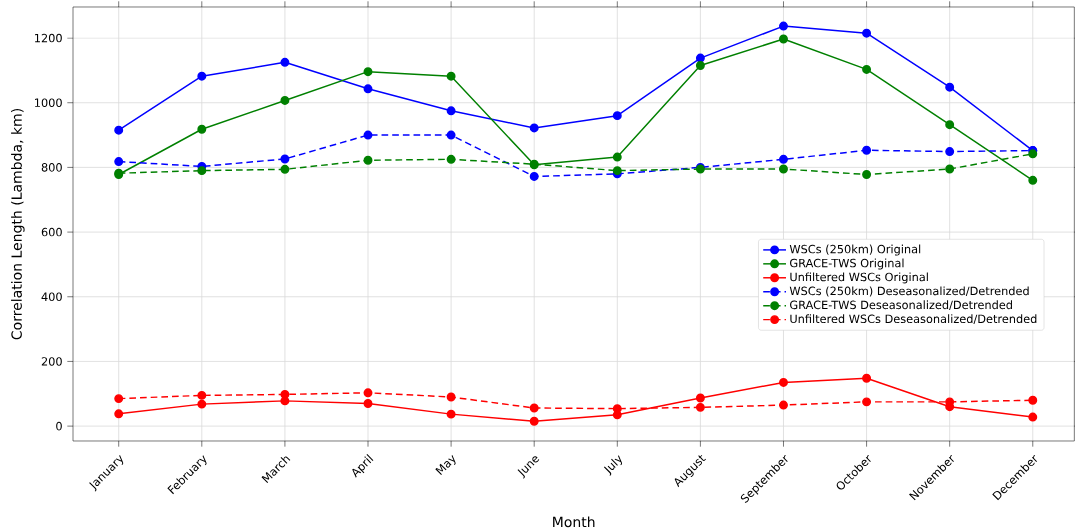 Image resolution: width=1075 pixels, height=532 pixels. I want to click on legend-label: Unfiltered WSCs Deseasonalized/Detrended, so click(913, 319).